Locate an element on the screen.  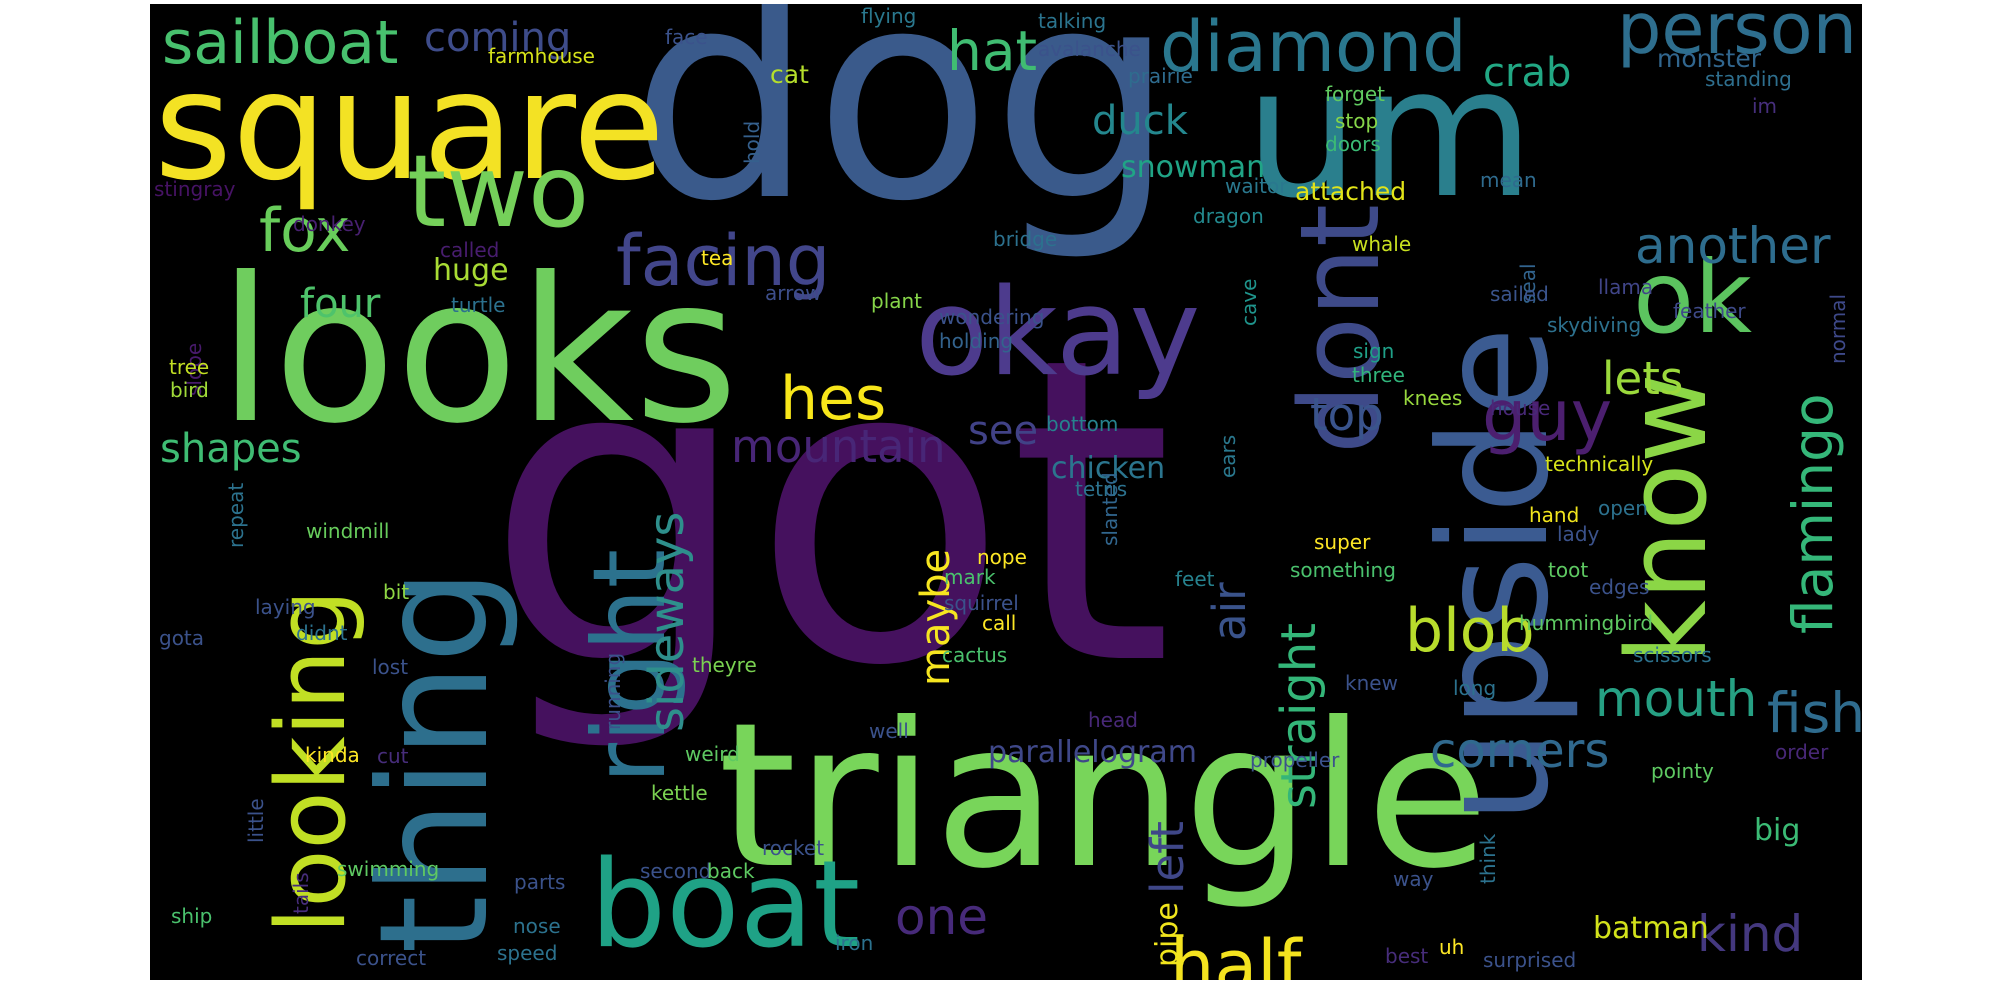
word-cactus: cactus is located at coordinates (975, 655).